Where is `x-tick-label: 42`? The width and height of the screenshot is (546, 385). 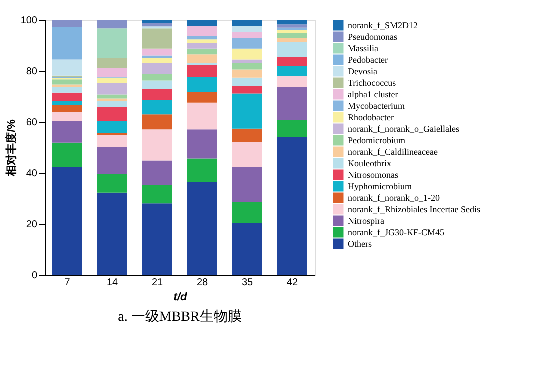
x-tick-label: 42 is located at coordinates (292, 283).